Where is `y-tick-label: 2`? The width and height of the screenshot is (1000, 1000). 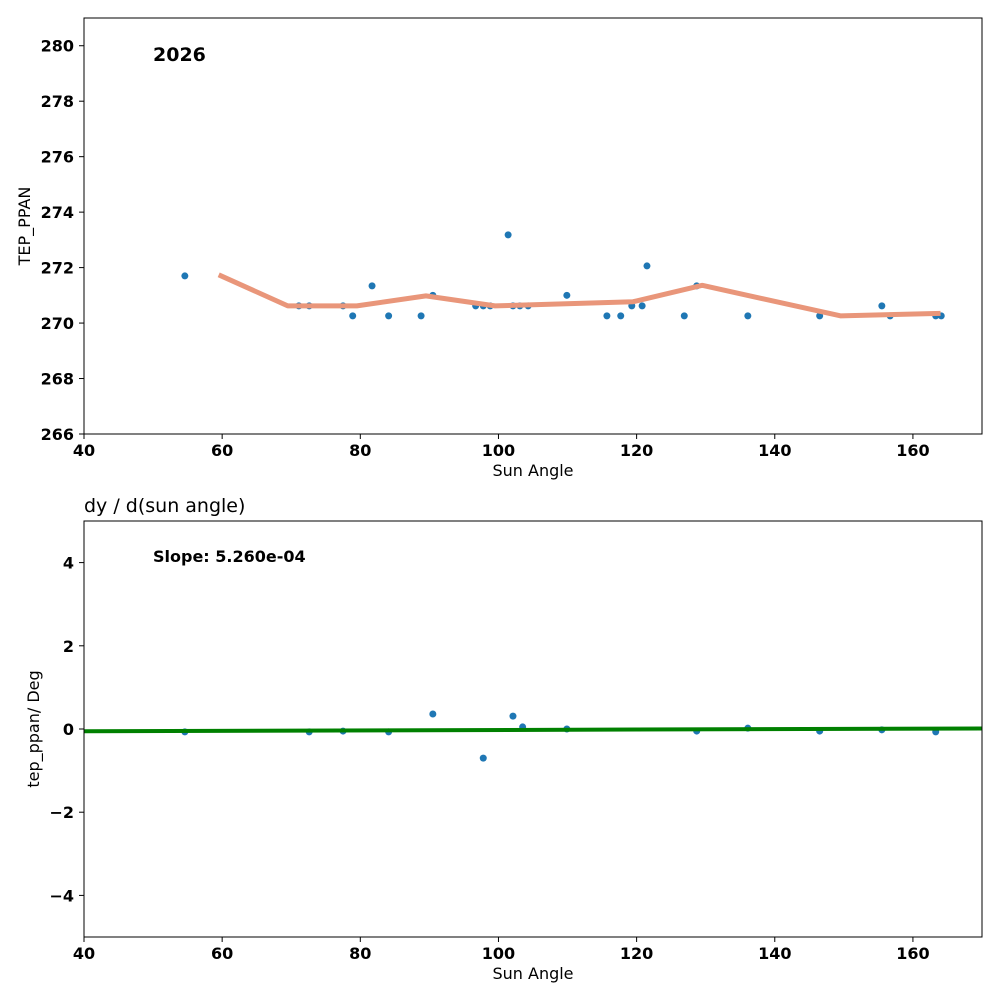
y-tick-label: 2 is located at coordinates (68, 646).